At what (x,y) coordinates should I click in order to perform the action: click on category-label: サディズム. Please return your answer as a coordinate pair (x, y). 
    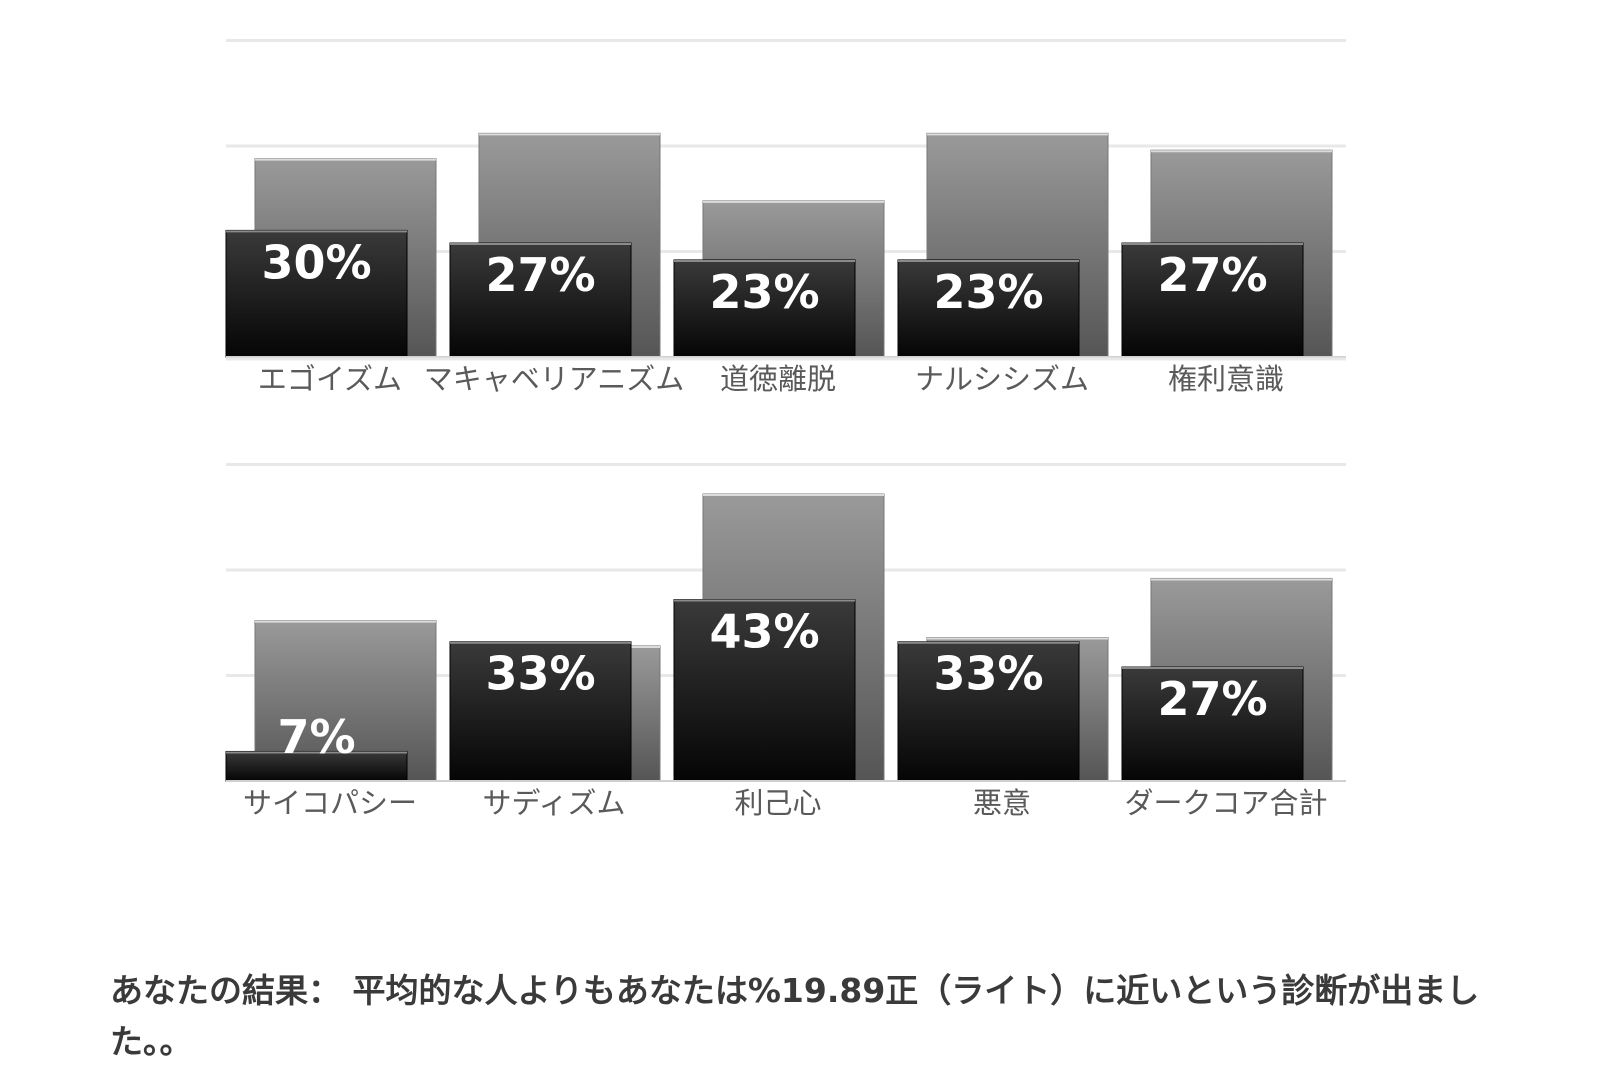
    Looking at the image, I should click on (554, 803).